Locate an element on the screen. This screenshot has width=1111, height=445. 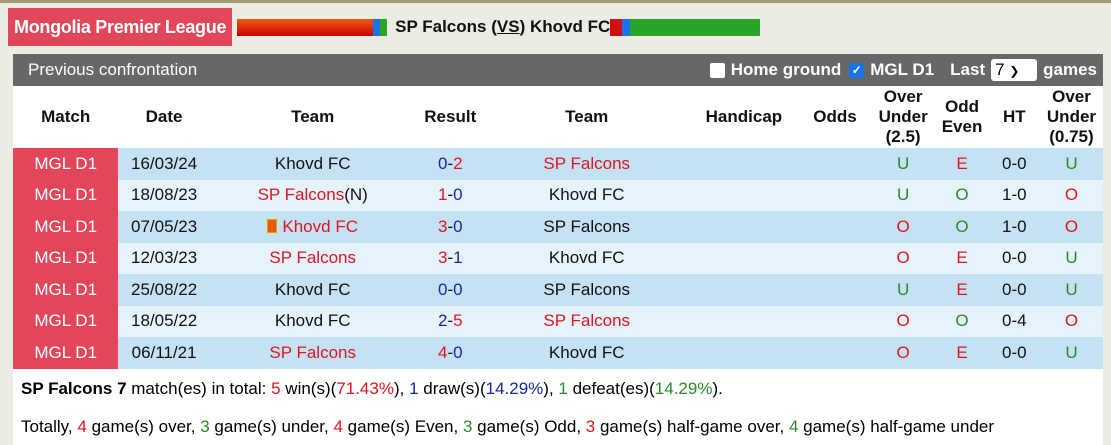
match-date: 18/08/23 is located at coordinates (164, 195).